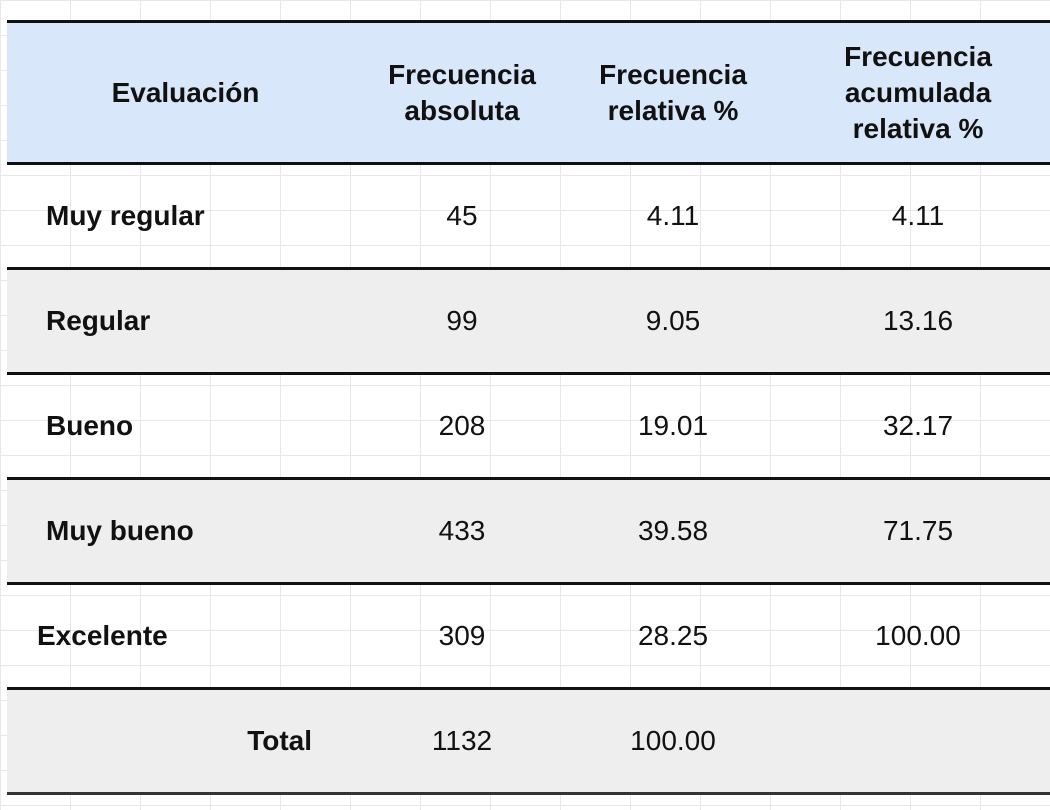 This screenshot has height=810, width=1050. What do you see at coordinates (673, 740) in the screenshot?
I see `total-relativa: 100.00` at bounding box center [673, 740].